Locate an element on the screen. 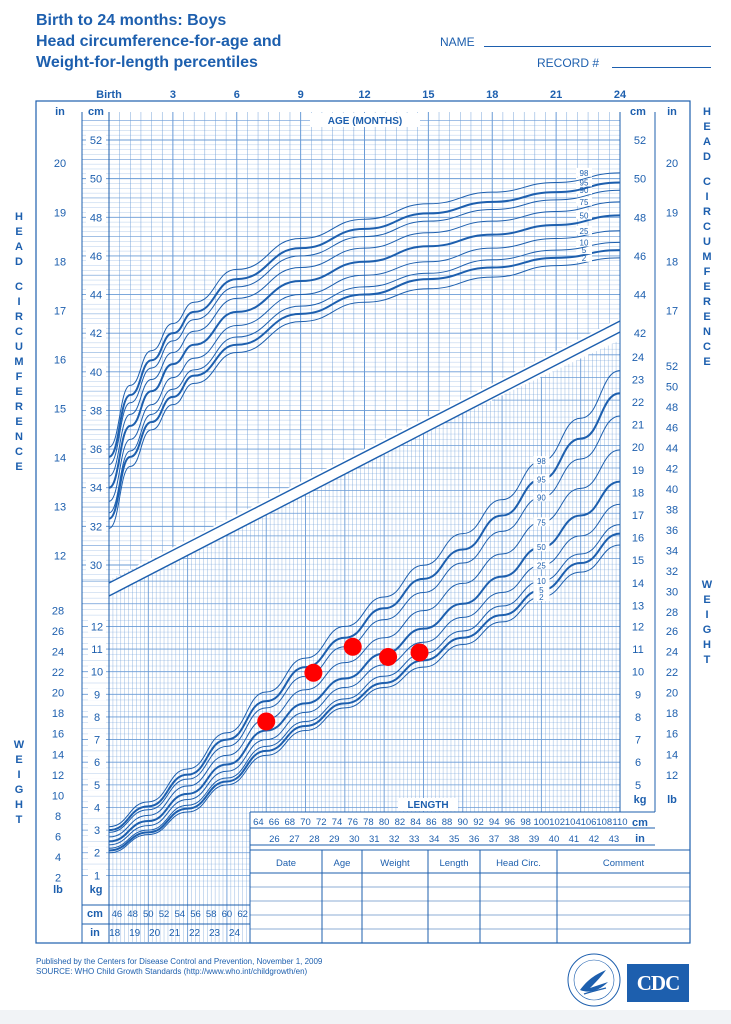 This screenshot has width=731, height=1024. head-circumference-label-right: I is located at coordinates (706, 197).